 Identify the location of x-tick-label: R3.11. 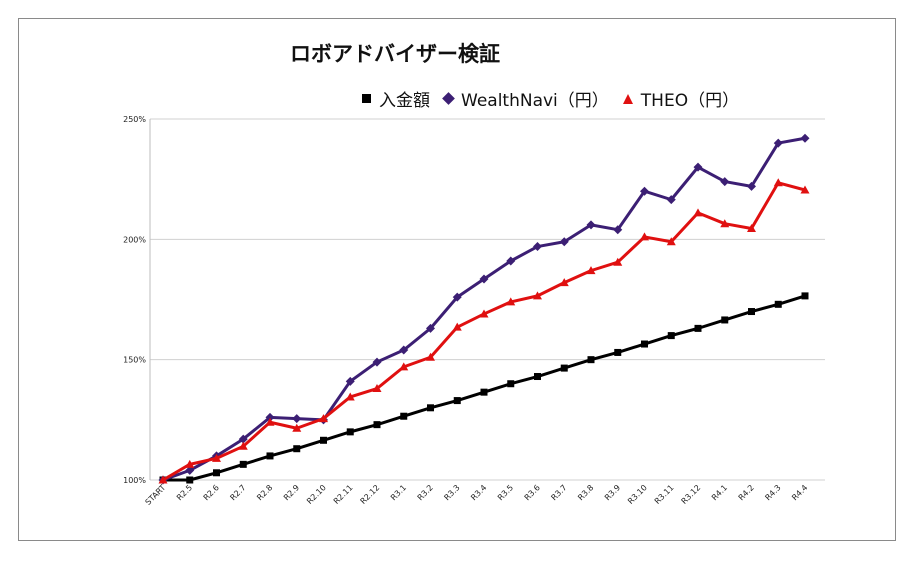
(664, 494).